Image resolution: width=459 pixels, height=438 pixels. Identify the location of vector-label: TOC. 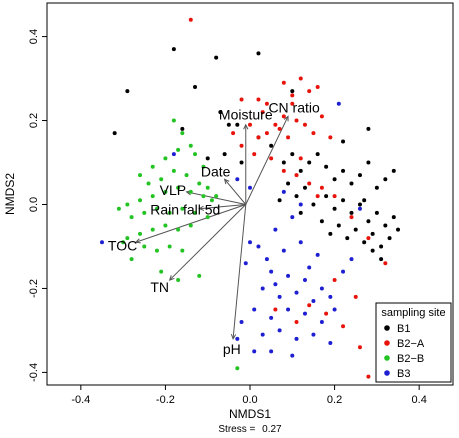
(122, 246).